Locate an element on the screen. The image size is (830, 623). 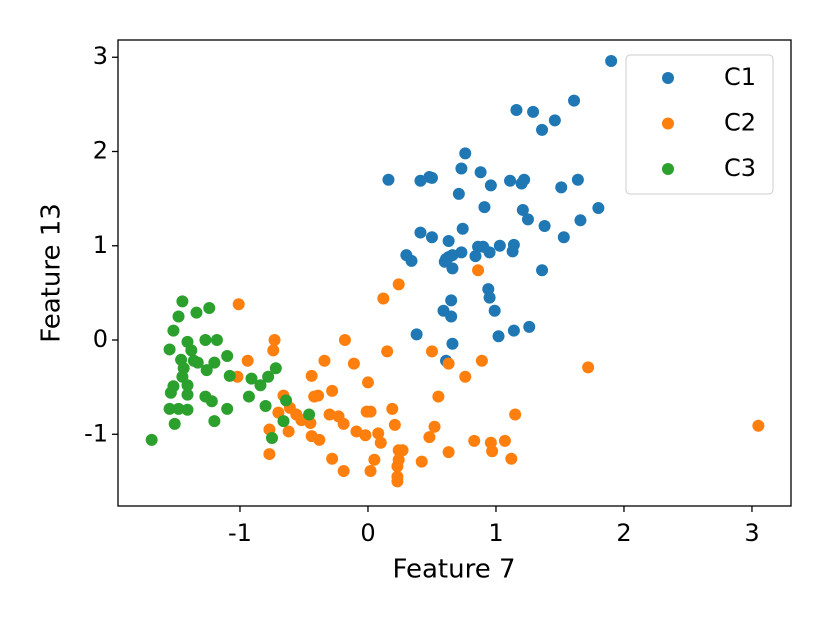
legend-label: C3 is located at coordinates (740, 168).